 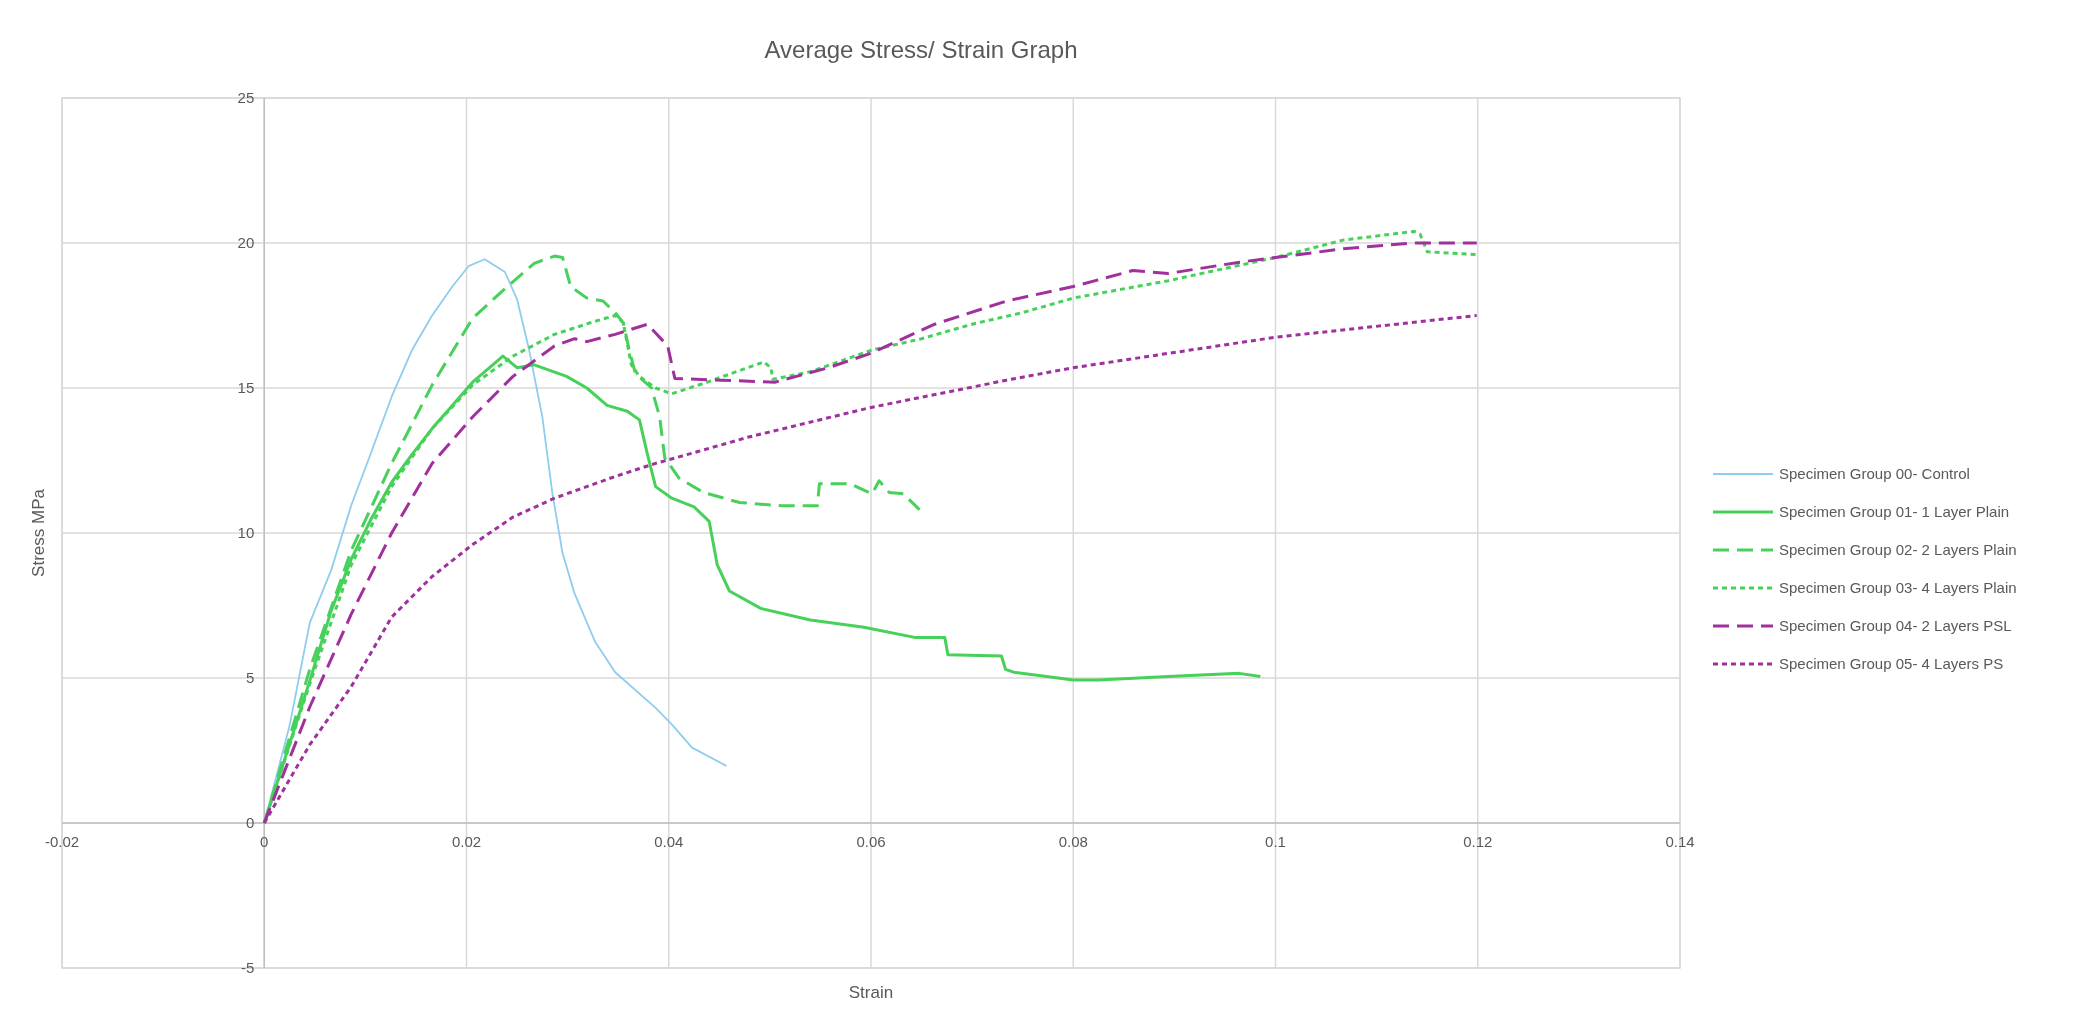 I want to click on x-tick-label: 0, so click(x=264, y=841).